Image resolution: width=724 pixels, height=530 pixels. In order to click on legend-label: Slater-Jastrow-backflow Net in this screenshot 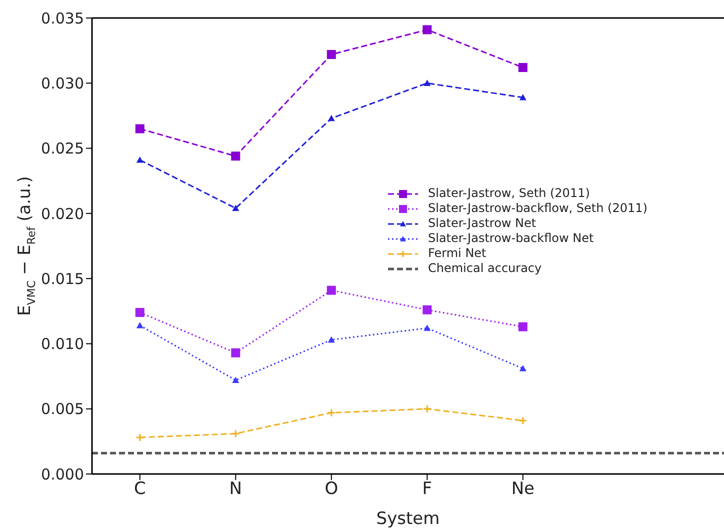, I will do `click(511, 238)`.